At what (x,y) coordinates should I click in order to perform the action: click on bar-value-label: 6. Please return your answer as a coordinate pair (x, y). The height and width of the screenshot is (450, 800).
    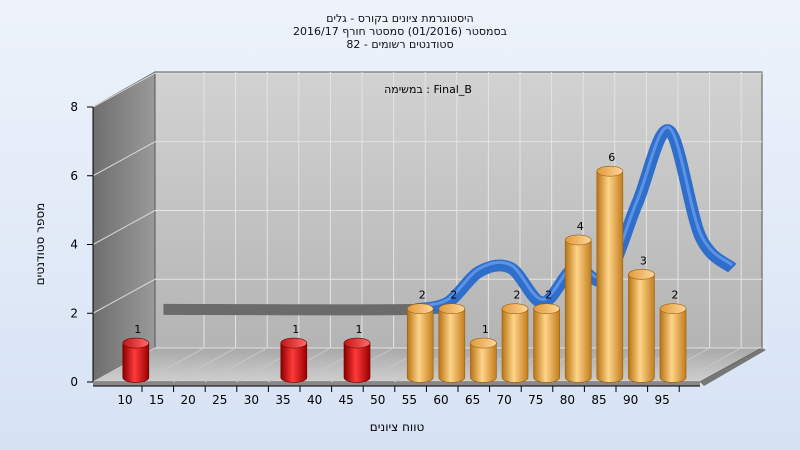
    Looking at the image, I should click on (611, 157).